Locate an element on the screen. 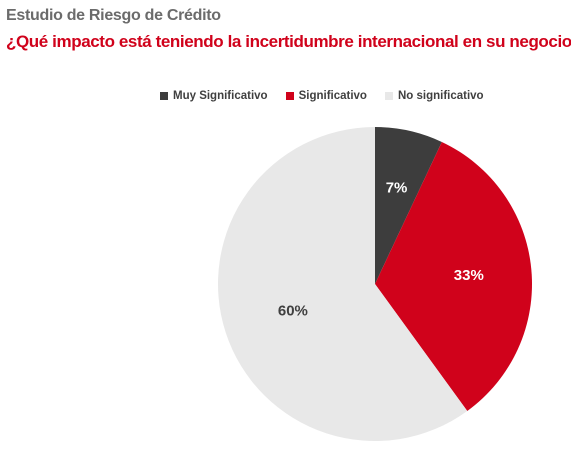  legend-item-no-significativo: No significativo is located at coordinates (434, 96).